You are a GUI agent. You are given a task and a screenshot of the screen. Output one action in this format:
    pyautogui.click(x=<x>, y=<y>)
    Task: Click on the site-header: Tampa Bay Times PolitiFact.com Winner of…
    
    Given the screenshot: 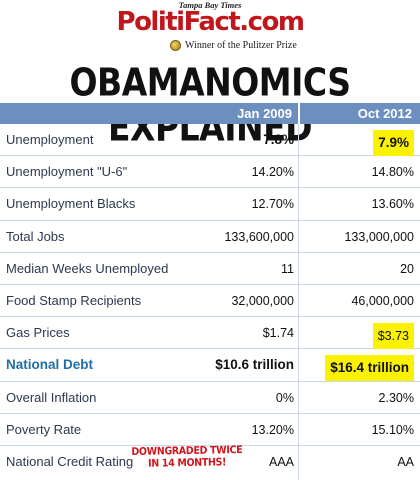 What is the action you would take?
    pyautogui.click(x=210, y=29)
    